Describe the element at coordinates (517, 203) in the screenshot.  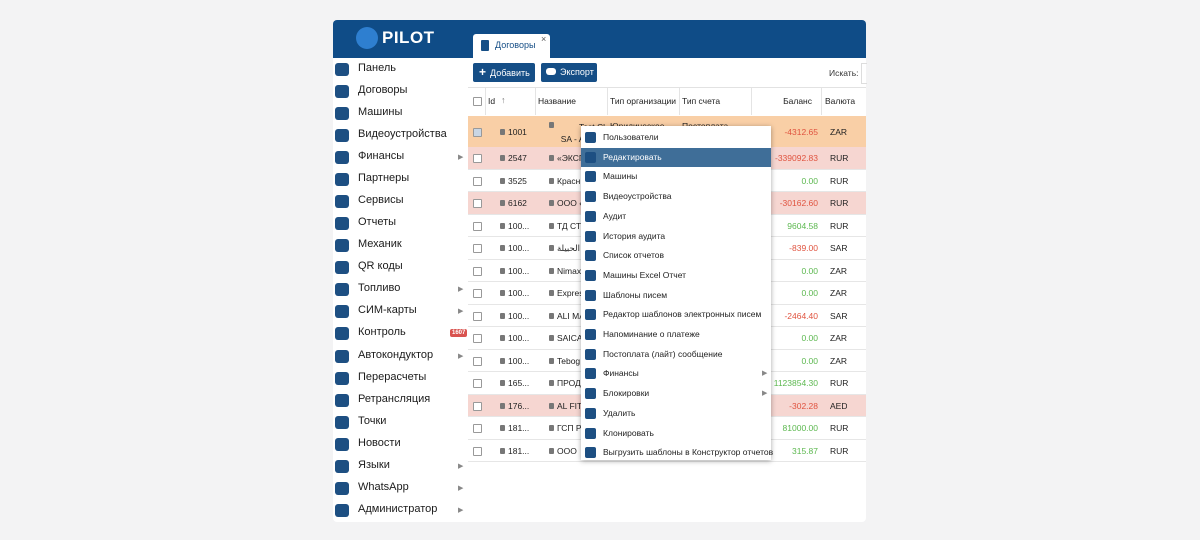
I see `cell-id: 6162` at that location.